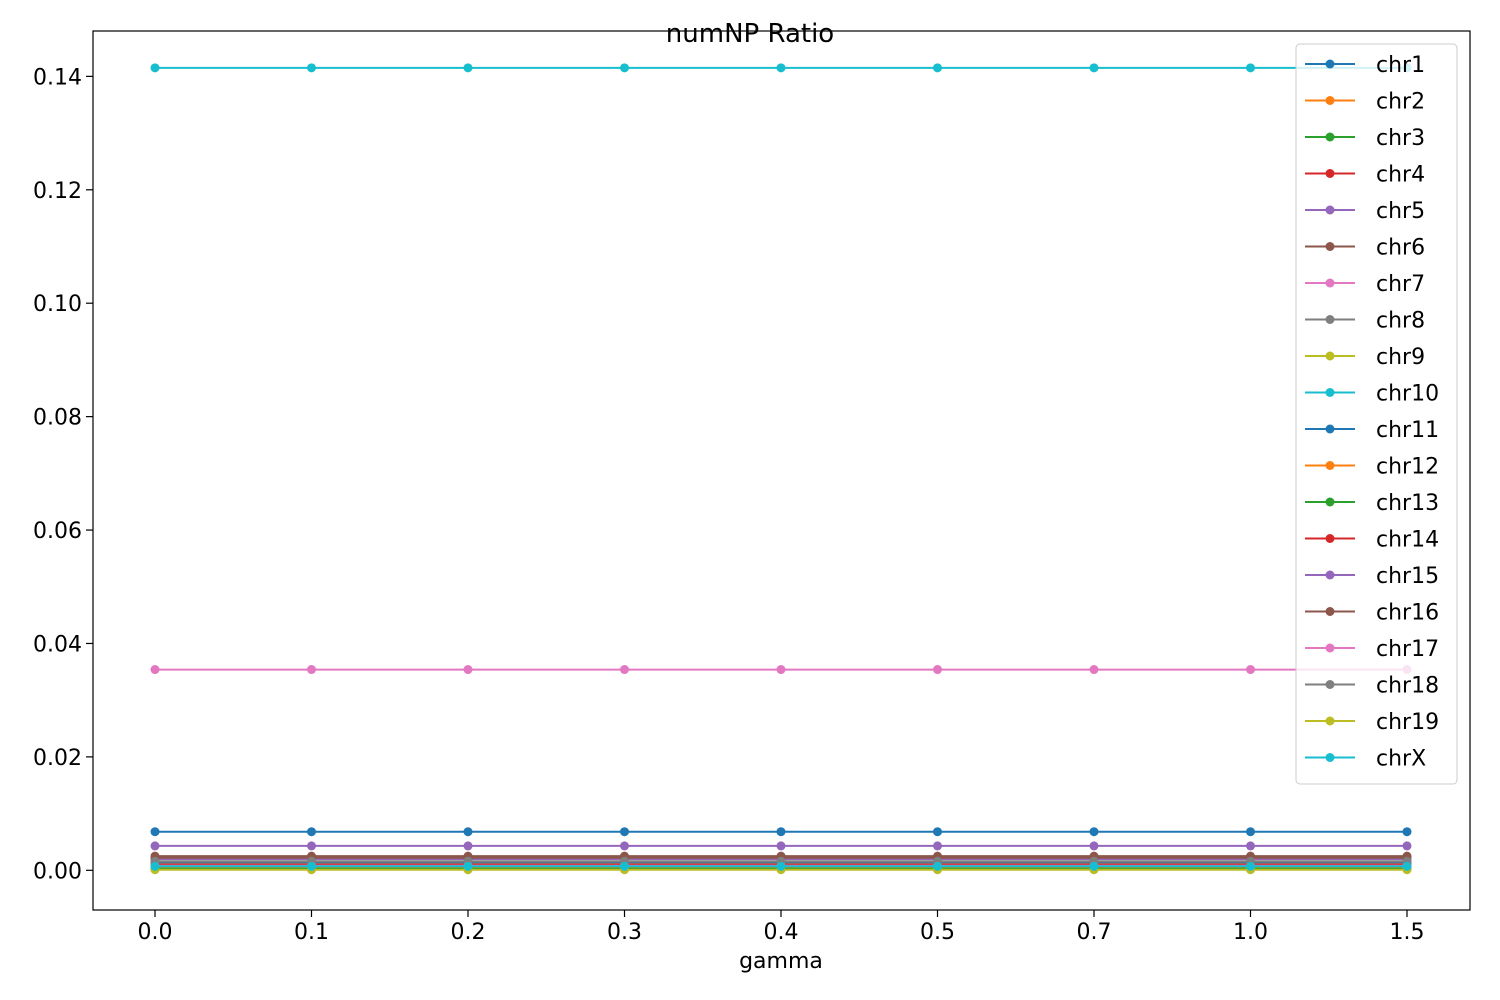  What do you see at coordinates (1372, 613) in the screenshot?
I see `legend-item: chr16` at bounding box center [1372, 613].